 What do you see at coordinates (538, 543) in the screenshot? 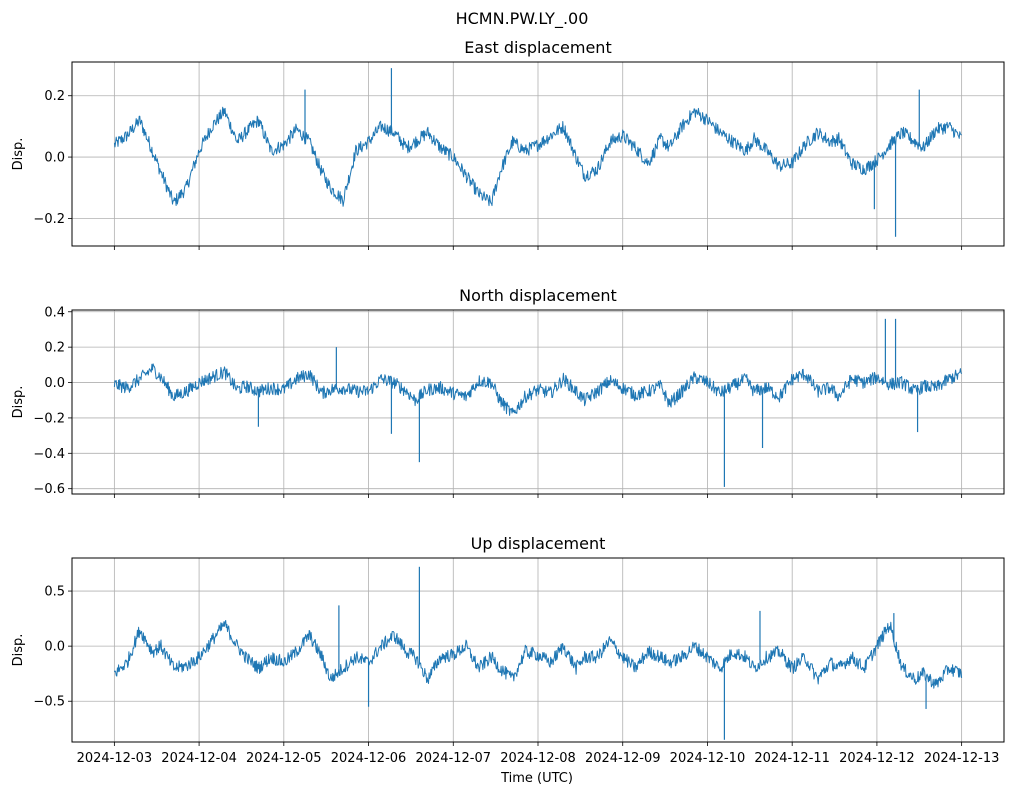
I see `panel-title: Up displacement` at bounding box center [538, 543].